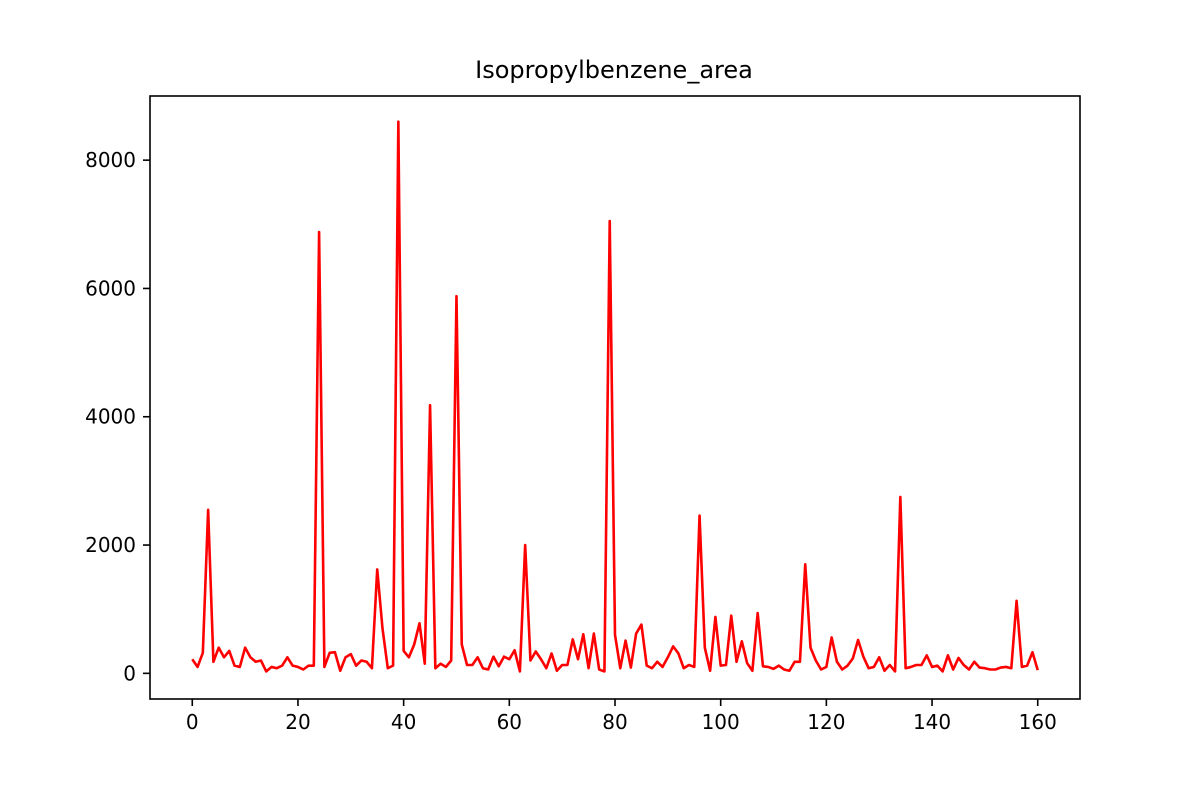 The height and width of the screenshot is (800, 1200). Describe the element at coordinates (614, 70) in the screenshot. I see `chart-title: Isopropylbenzene_area` at that location.